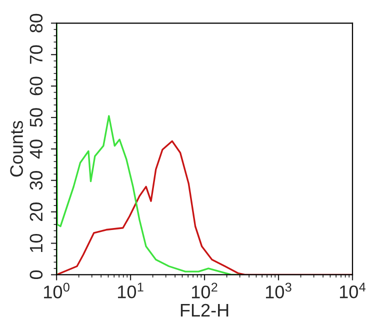  What do you see at coordinates (36, 275) in the screenshot?
I see `y-tick-label: 0` at bounding box center [36, 275].